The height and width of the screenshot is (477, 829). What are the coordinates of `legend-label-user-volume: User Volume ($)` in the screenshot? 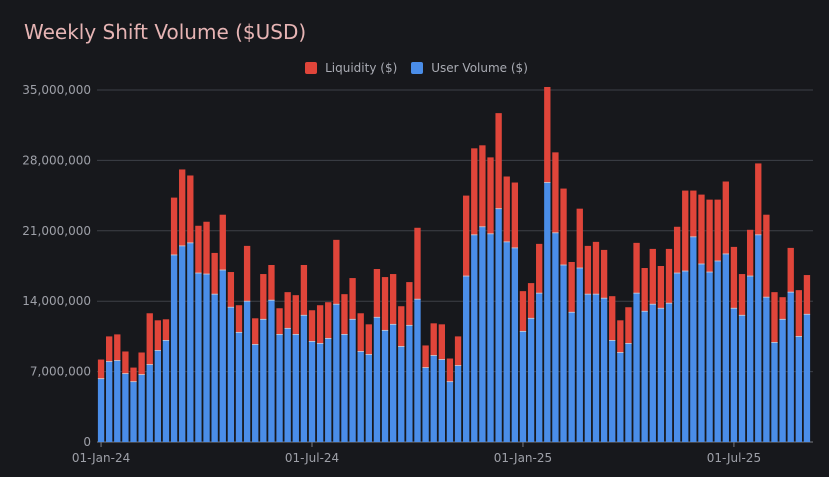 It's located at (479, 68).